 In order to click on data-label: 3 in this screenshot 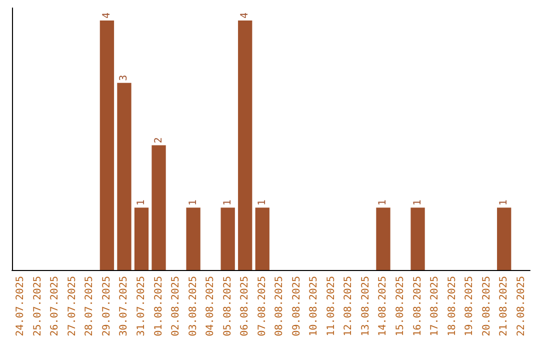, I will do `click(124, 77)`.